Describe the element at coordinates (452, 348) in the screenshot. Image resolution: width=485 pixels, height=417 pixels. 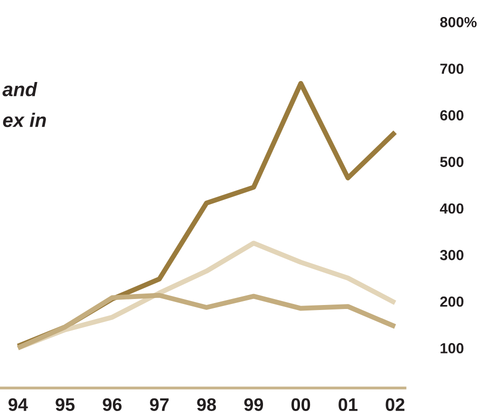
I see `y-tick-label: 100` at that location.